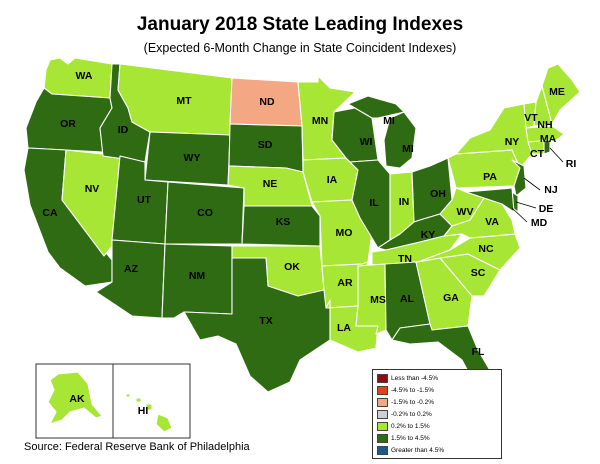  Describe the element at coordinates (557, 92) in the screenshot. I see `label-ME: ME` at that location.